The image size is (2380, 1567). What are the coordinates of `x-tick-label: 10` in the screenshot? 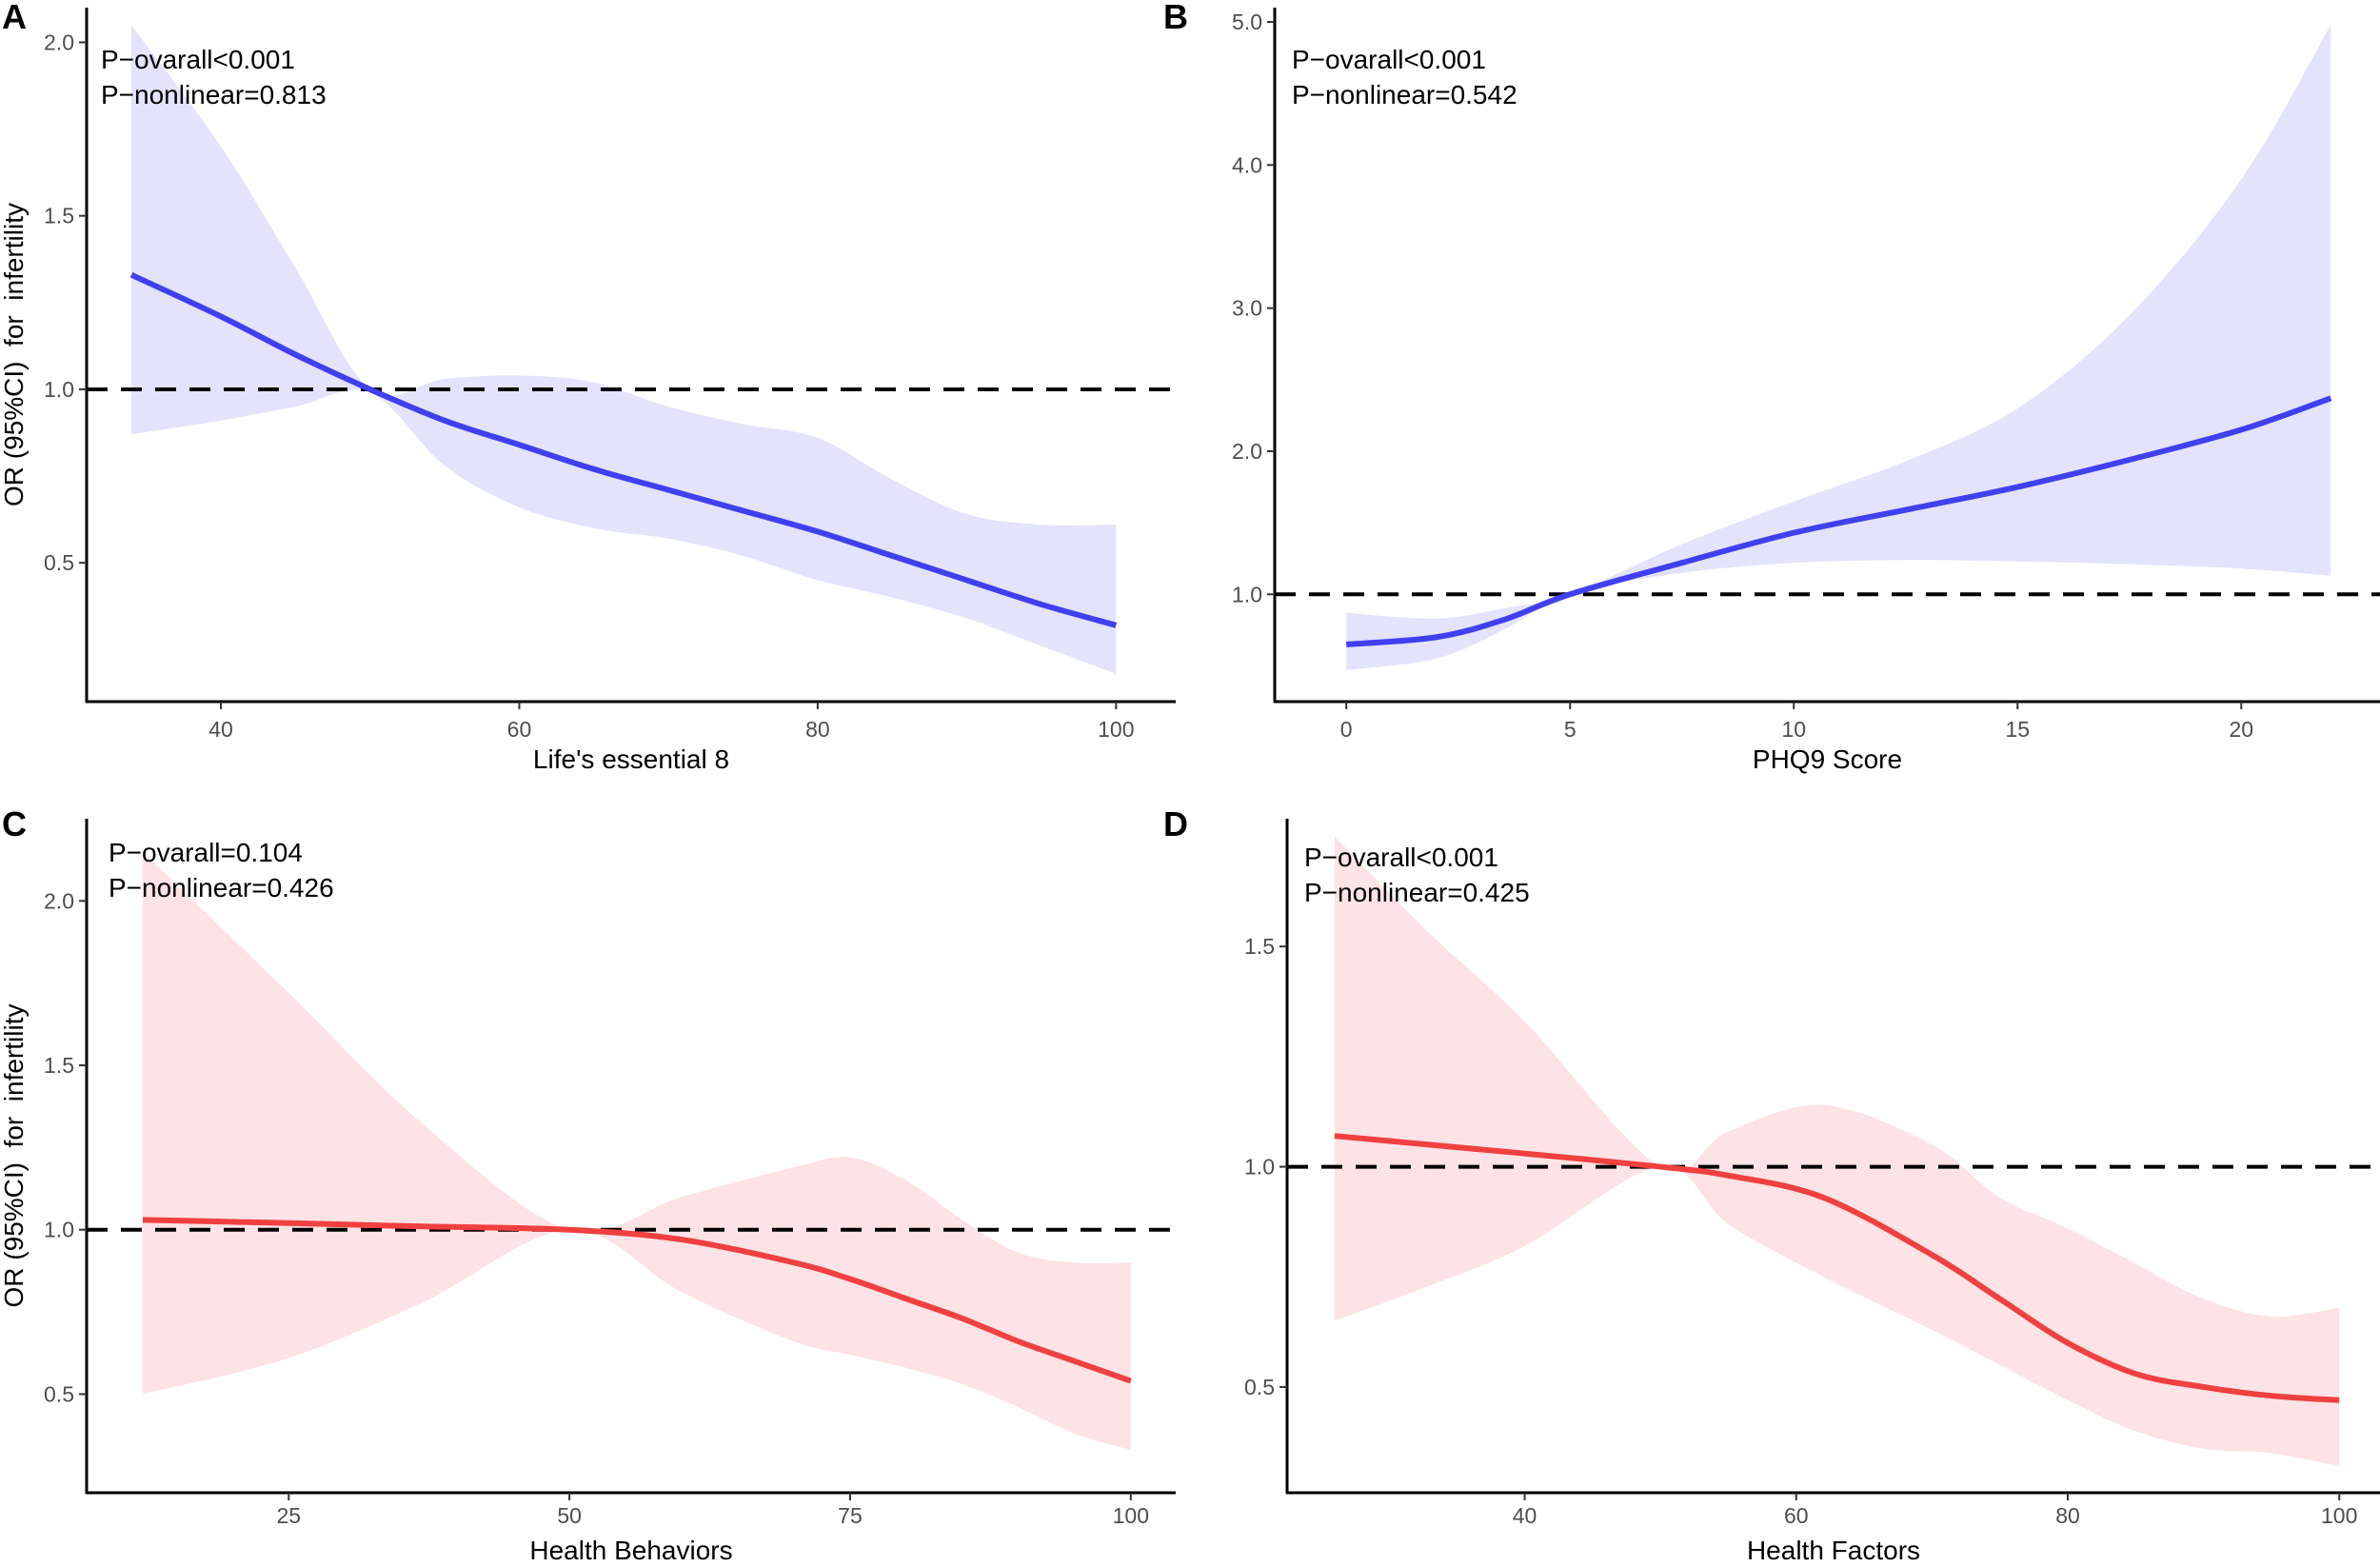 It's located at (1793, 729).